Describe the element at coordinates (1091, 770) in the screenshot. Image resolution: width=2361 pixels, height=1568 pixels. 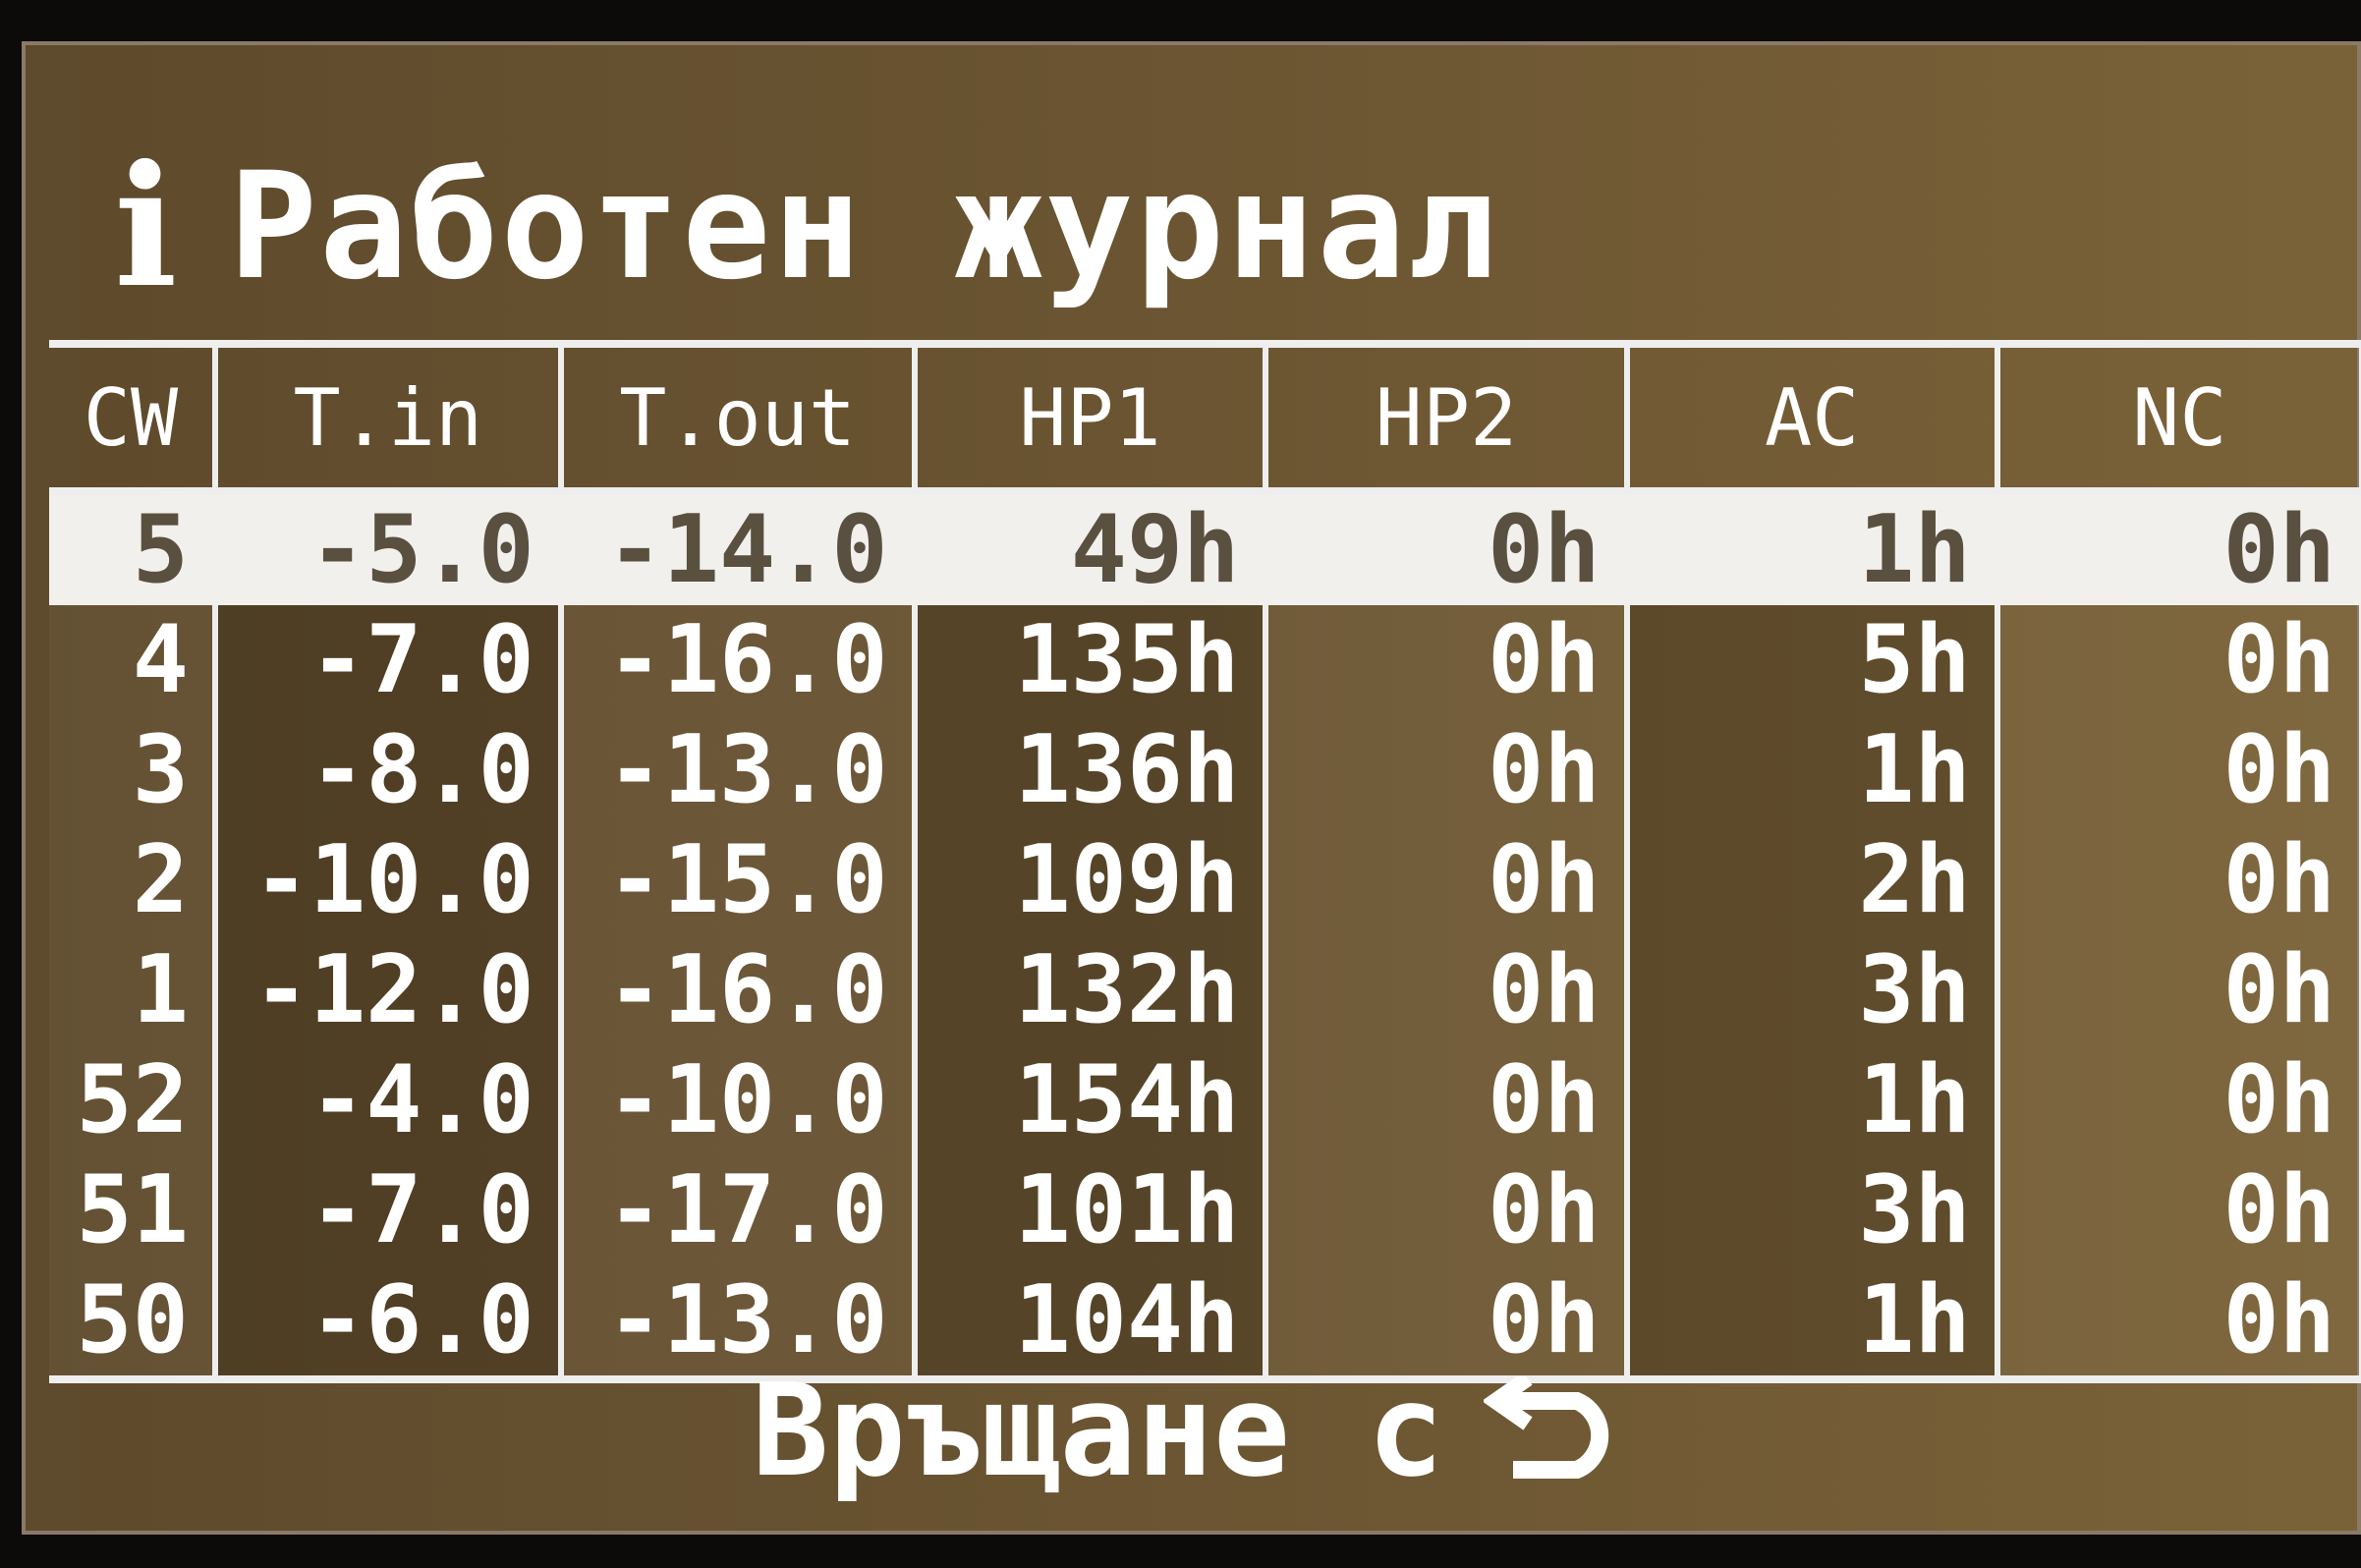
I see `cell-hp1: 136h` at that location.